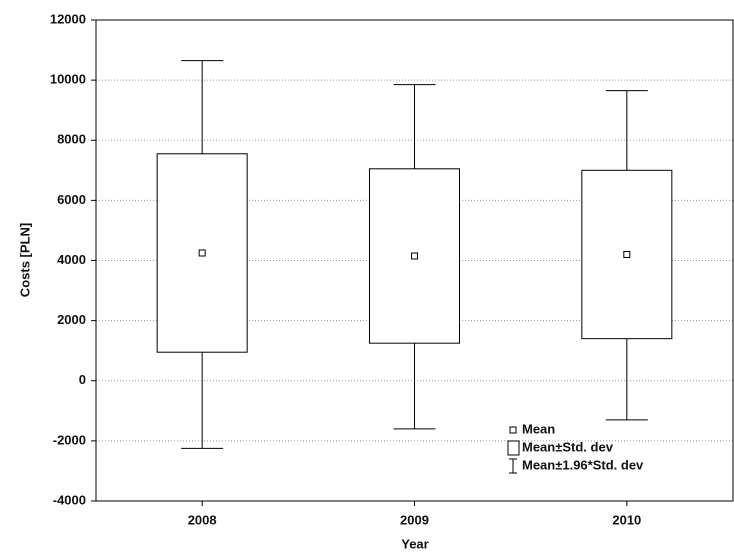  I want to click on legend-box-icon, so click(513, 448).